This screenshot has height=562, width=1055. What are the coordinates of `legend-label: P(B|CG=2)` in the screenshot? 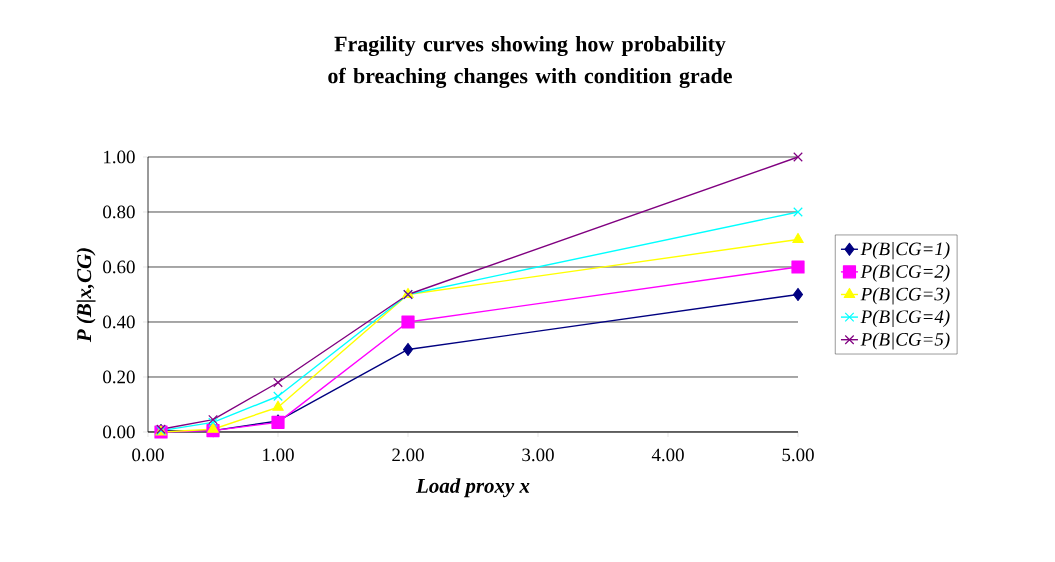 It's located at (905, 273).